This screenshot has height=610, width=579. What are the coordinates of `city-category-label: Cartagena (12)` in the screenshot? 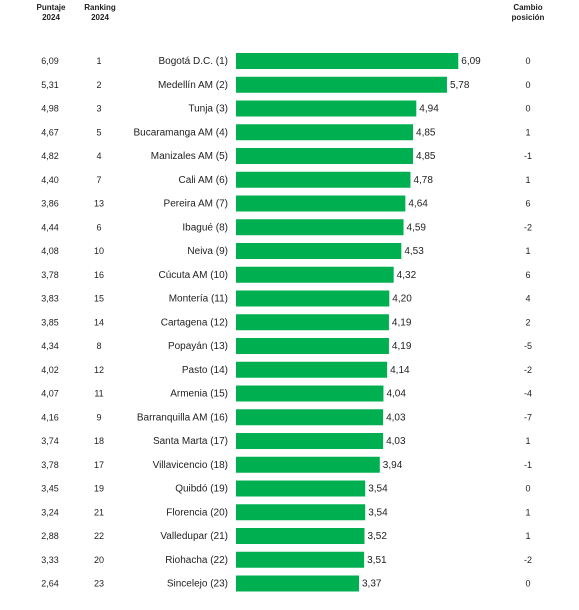 It's located at (194, 322).